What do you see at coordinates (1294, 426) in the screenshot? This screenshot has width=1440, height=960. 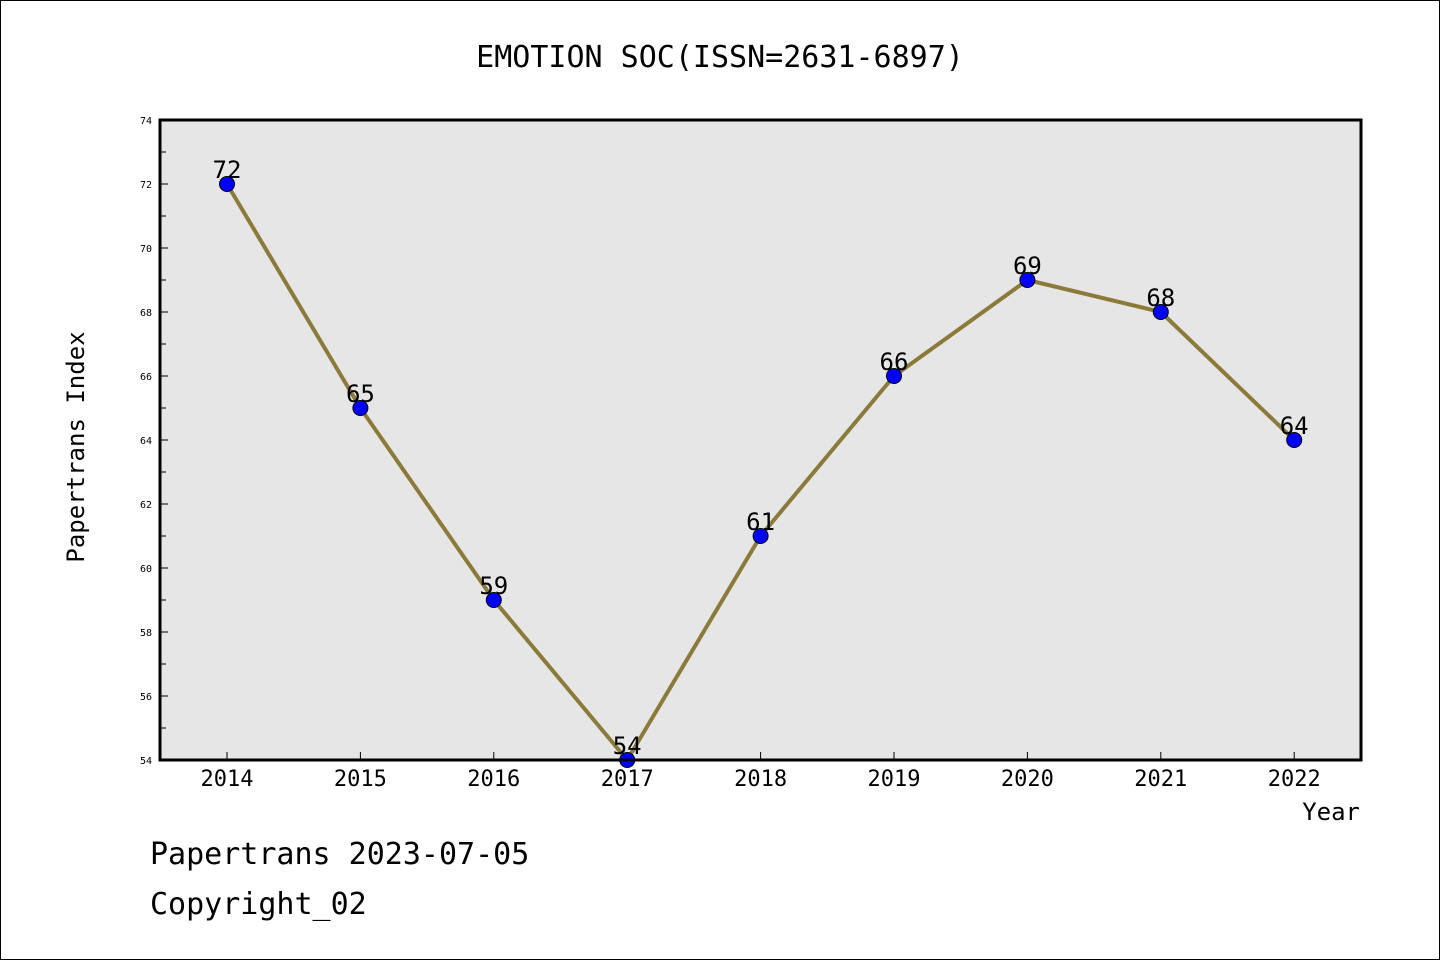 I see `data-label: 64` at bounding box center [1294, 426].